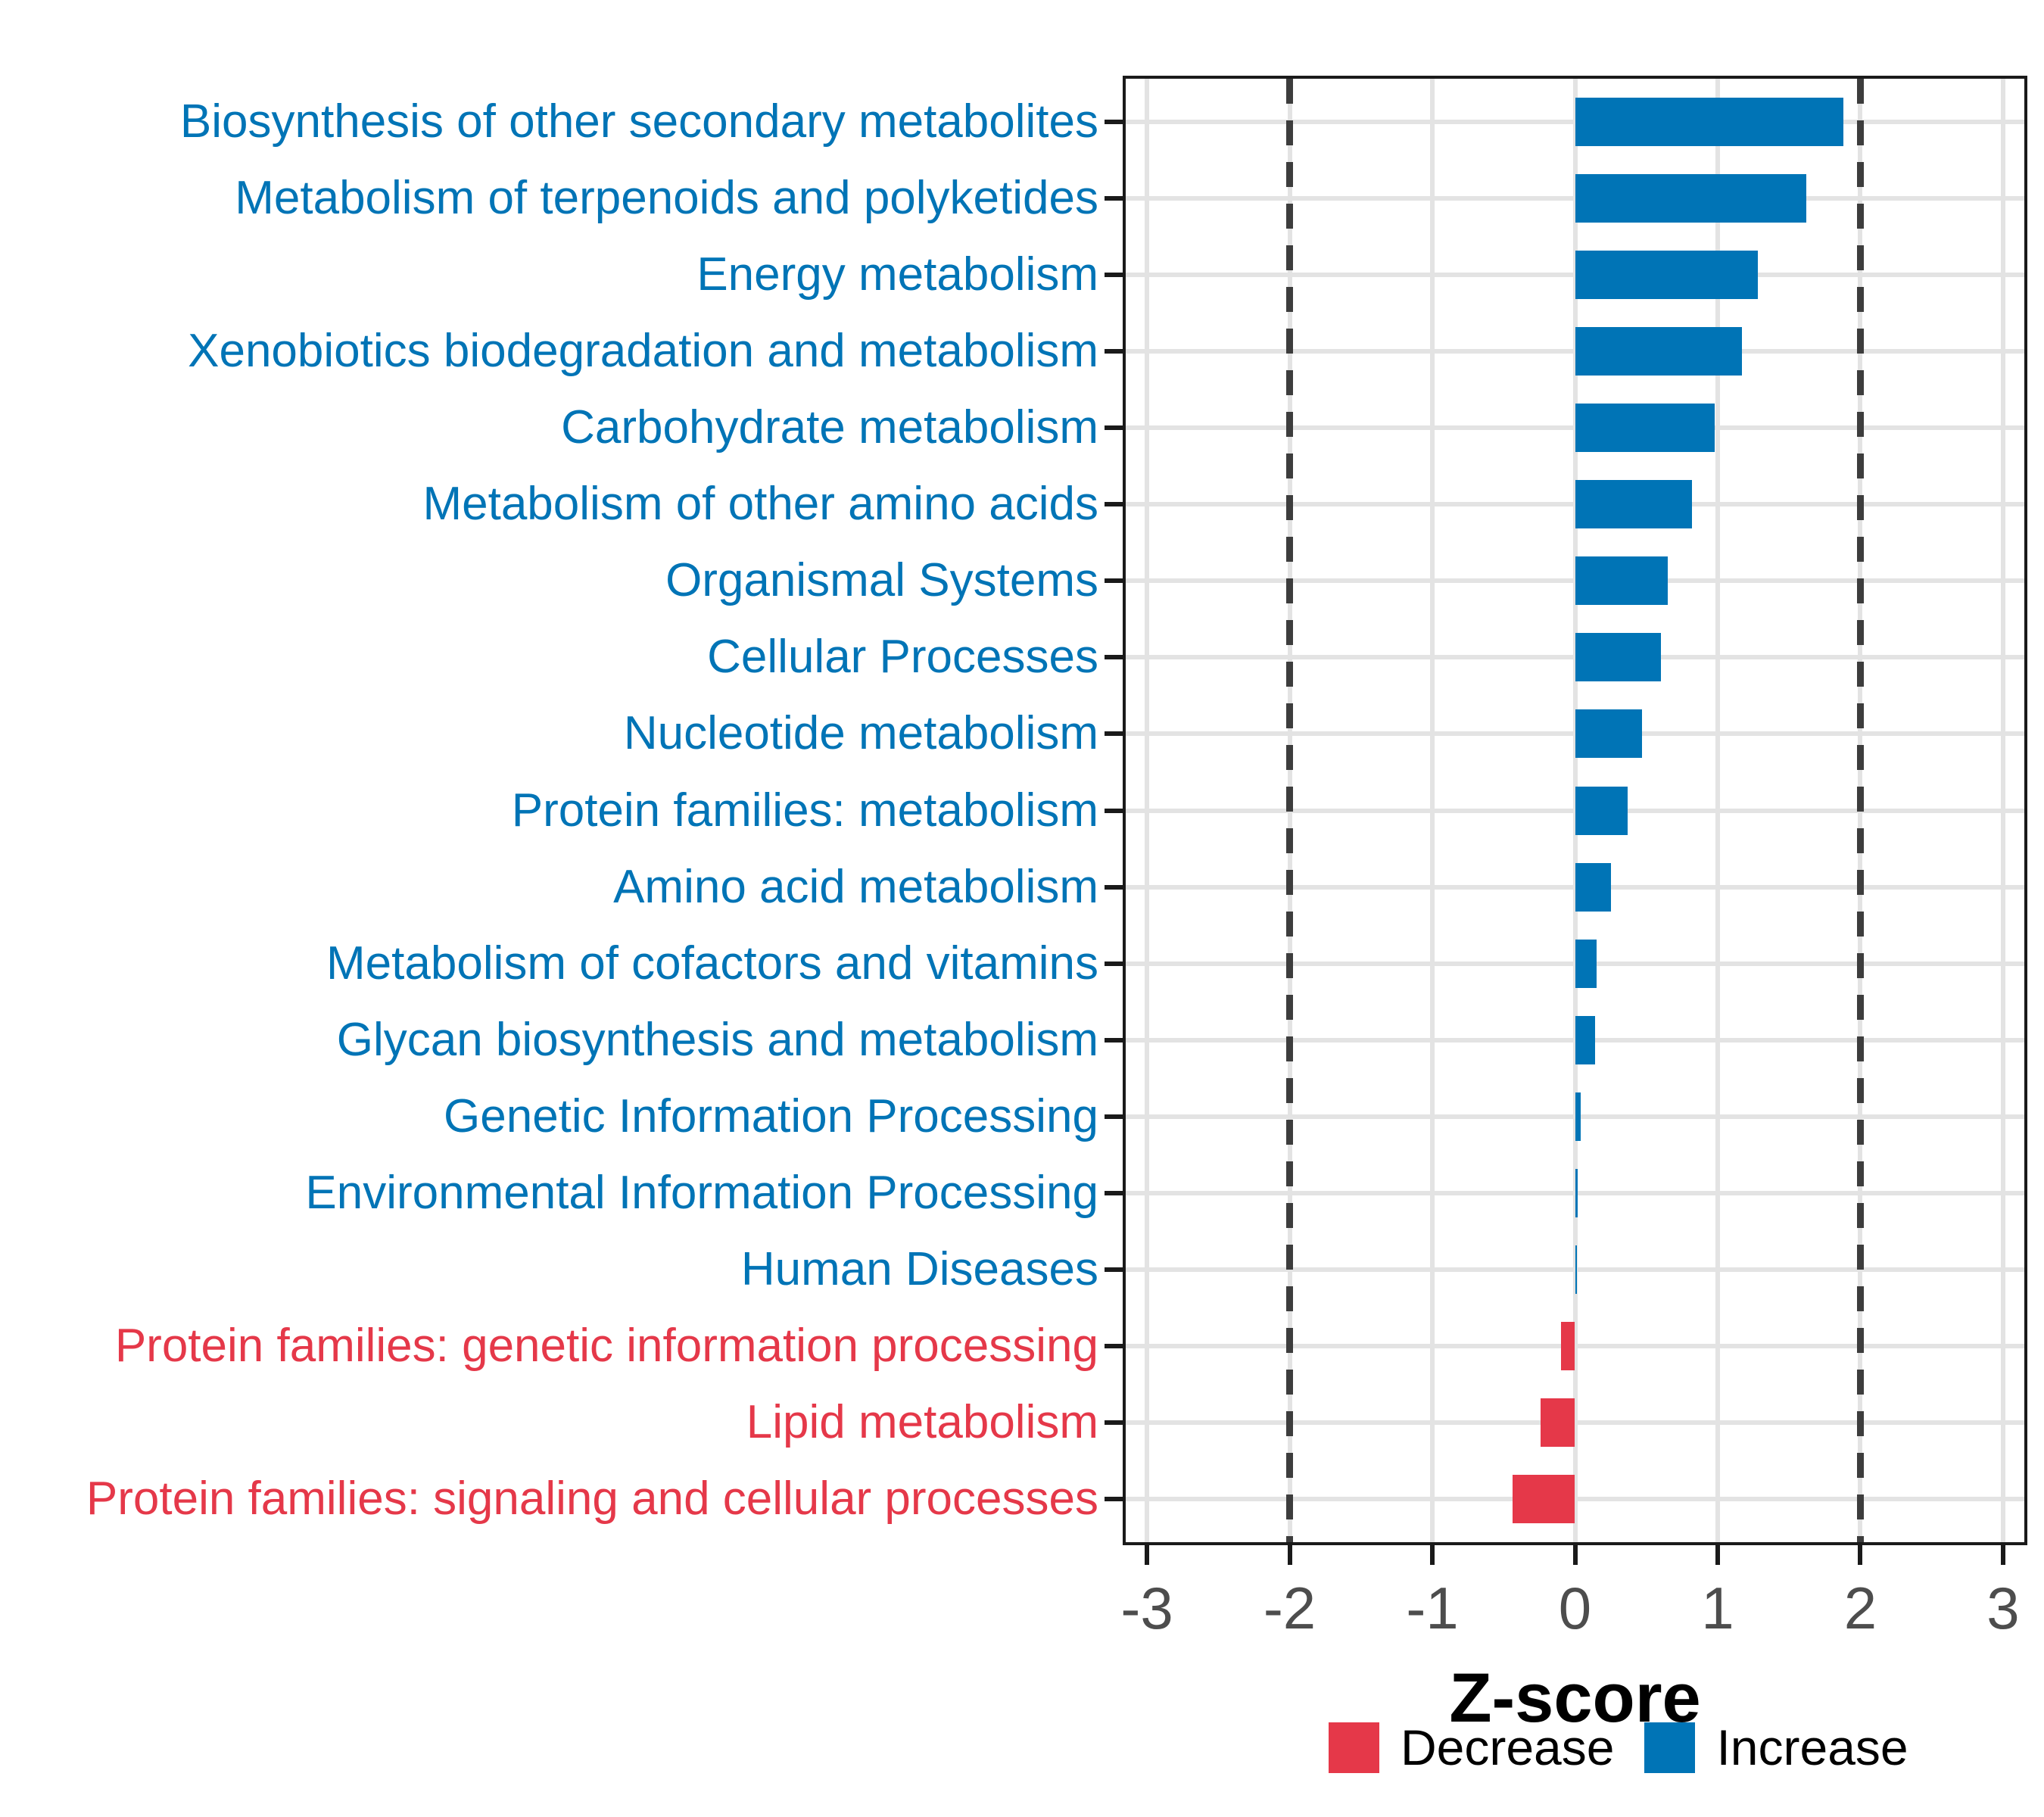 The height and width of the screenshot is (1817, 2044). I want to click on category-label: Environmental Information Processing, so click(701, 1192).